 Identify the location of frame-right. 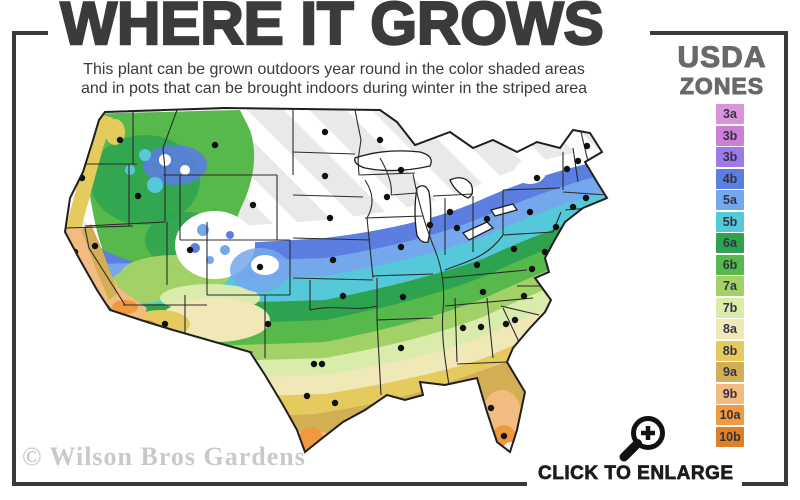
(786, 258).